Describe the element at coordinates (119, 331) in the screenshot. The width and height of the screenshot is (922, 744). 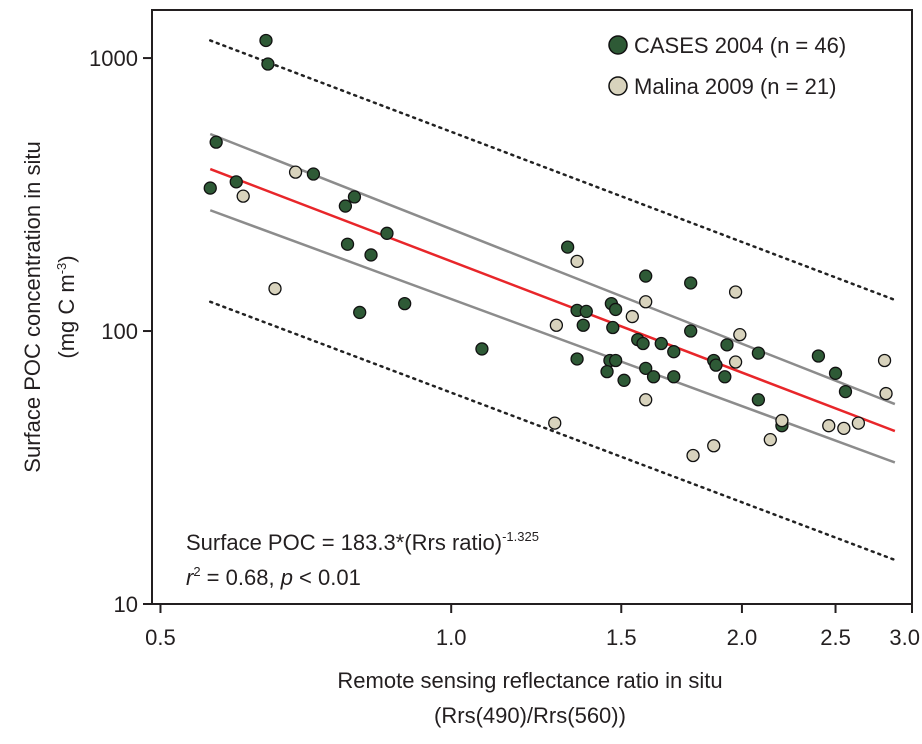
I see `y-tick-label: 100` at that location.